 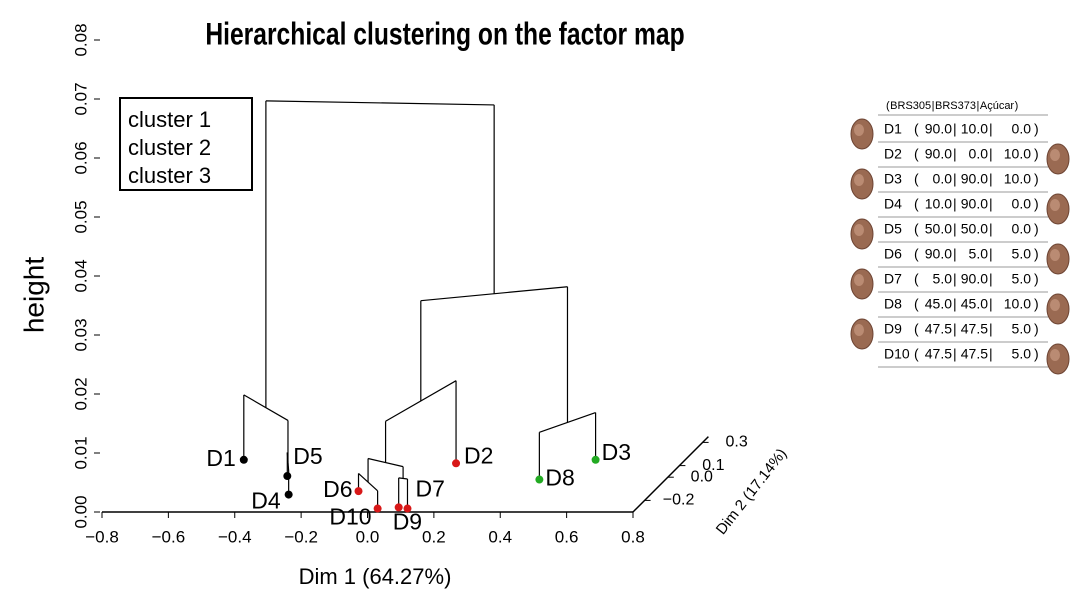 What do you see at coordinates (893, 304) in the screenshot?
I see `row-label: D8` at bounding box center [893, 304].